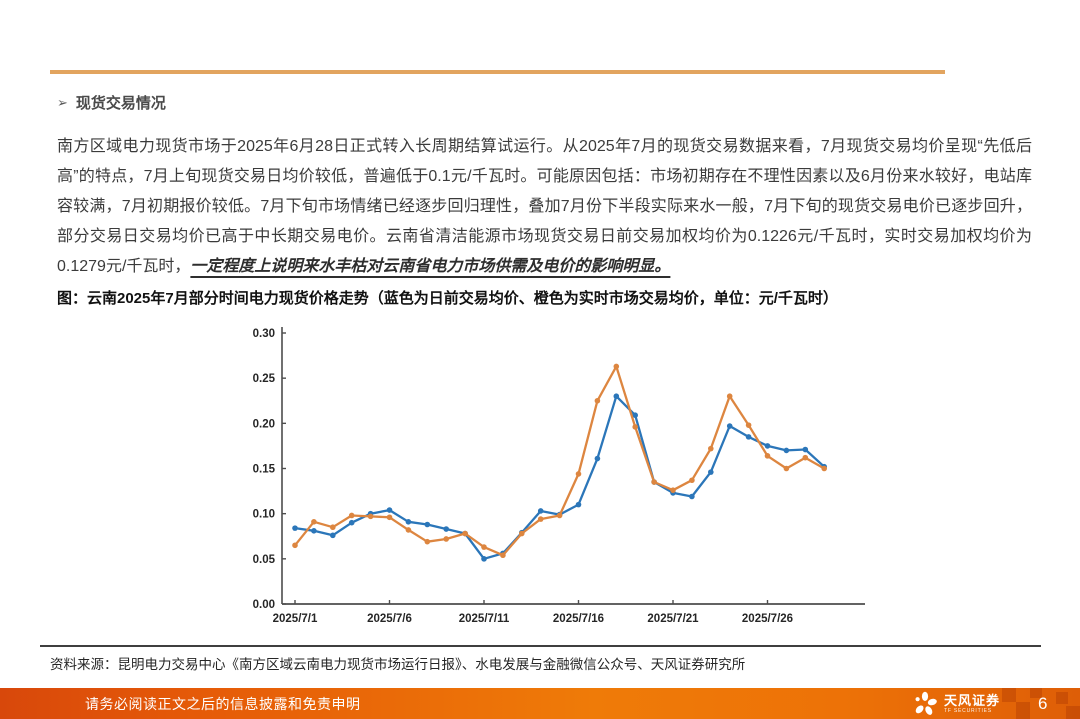  What do you see at coordinates (673, 619) in the screenshot?
I see `svg-text: 2025/7/21` at bounding box center [673, 619].